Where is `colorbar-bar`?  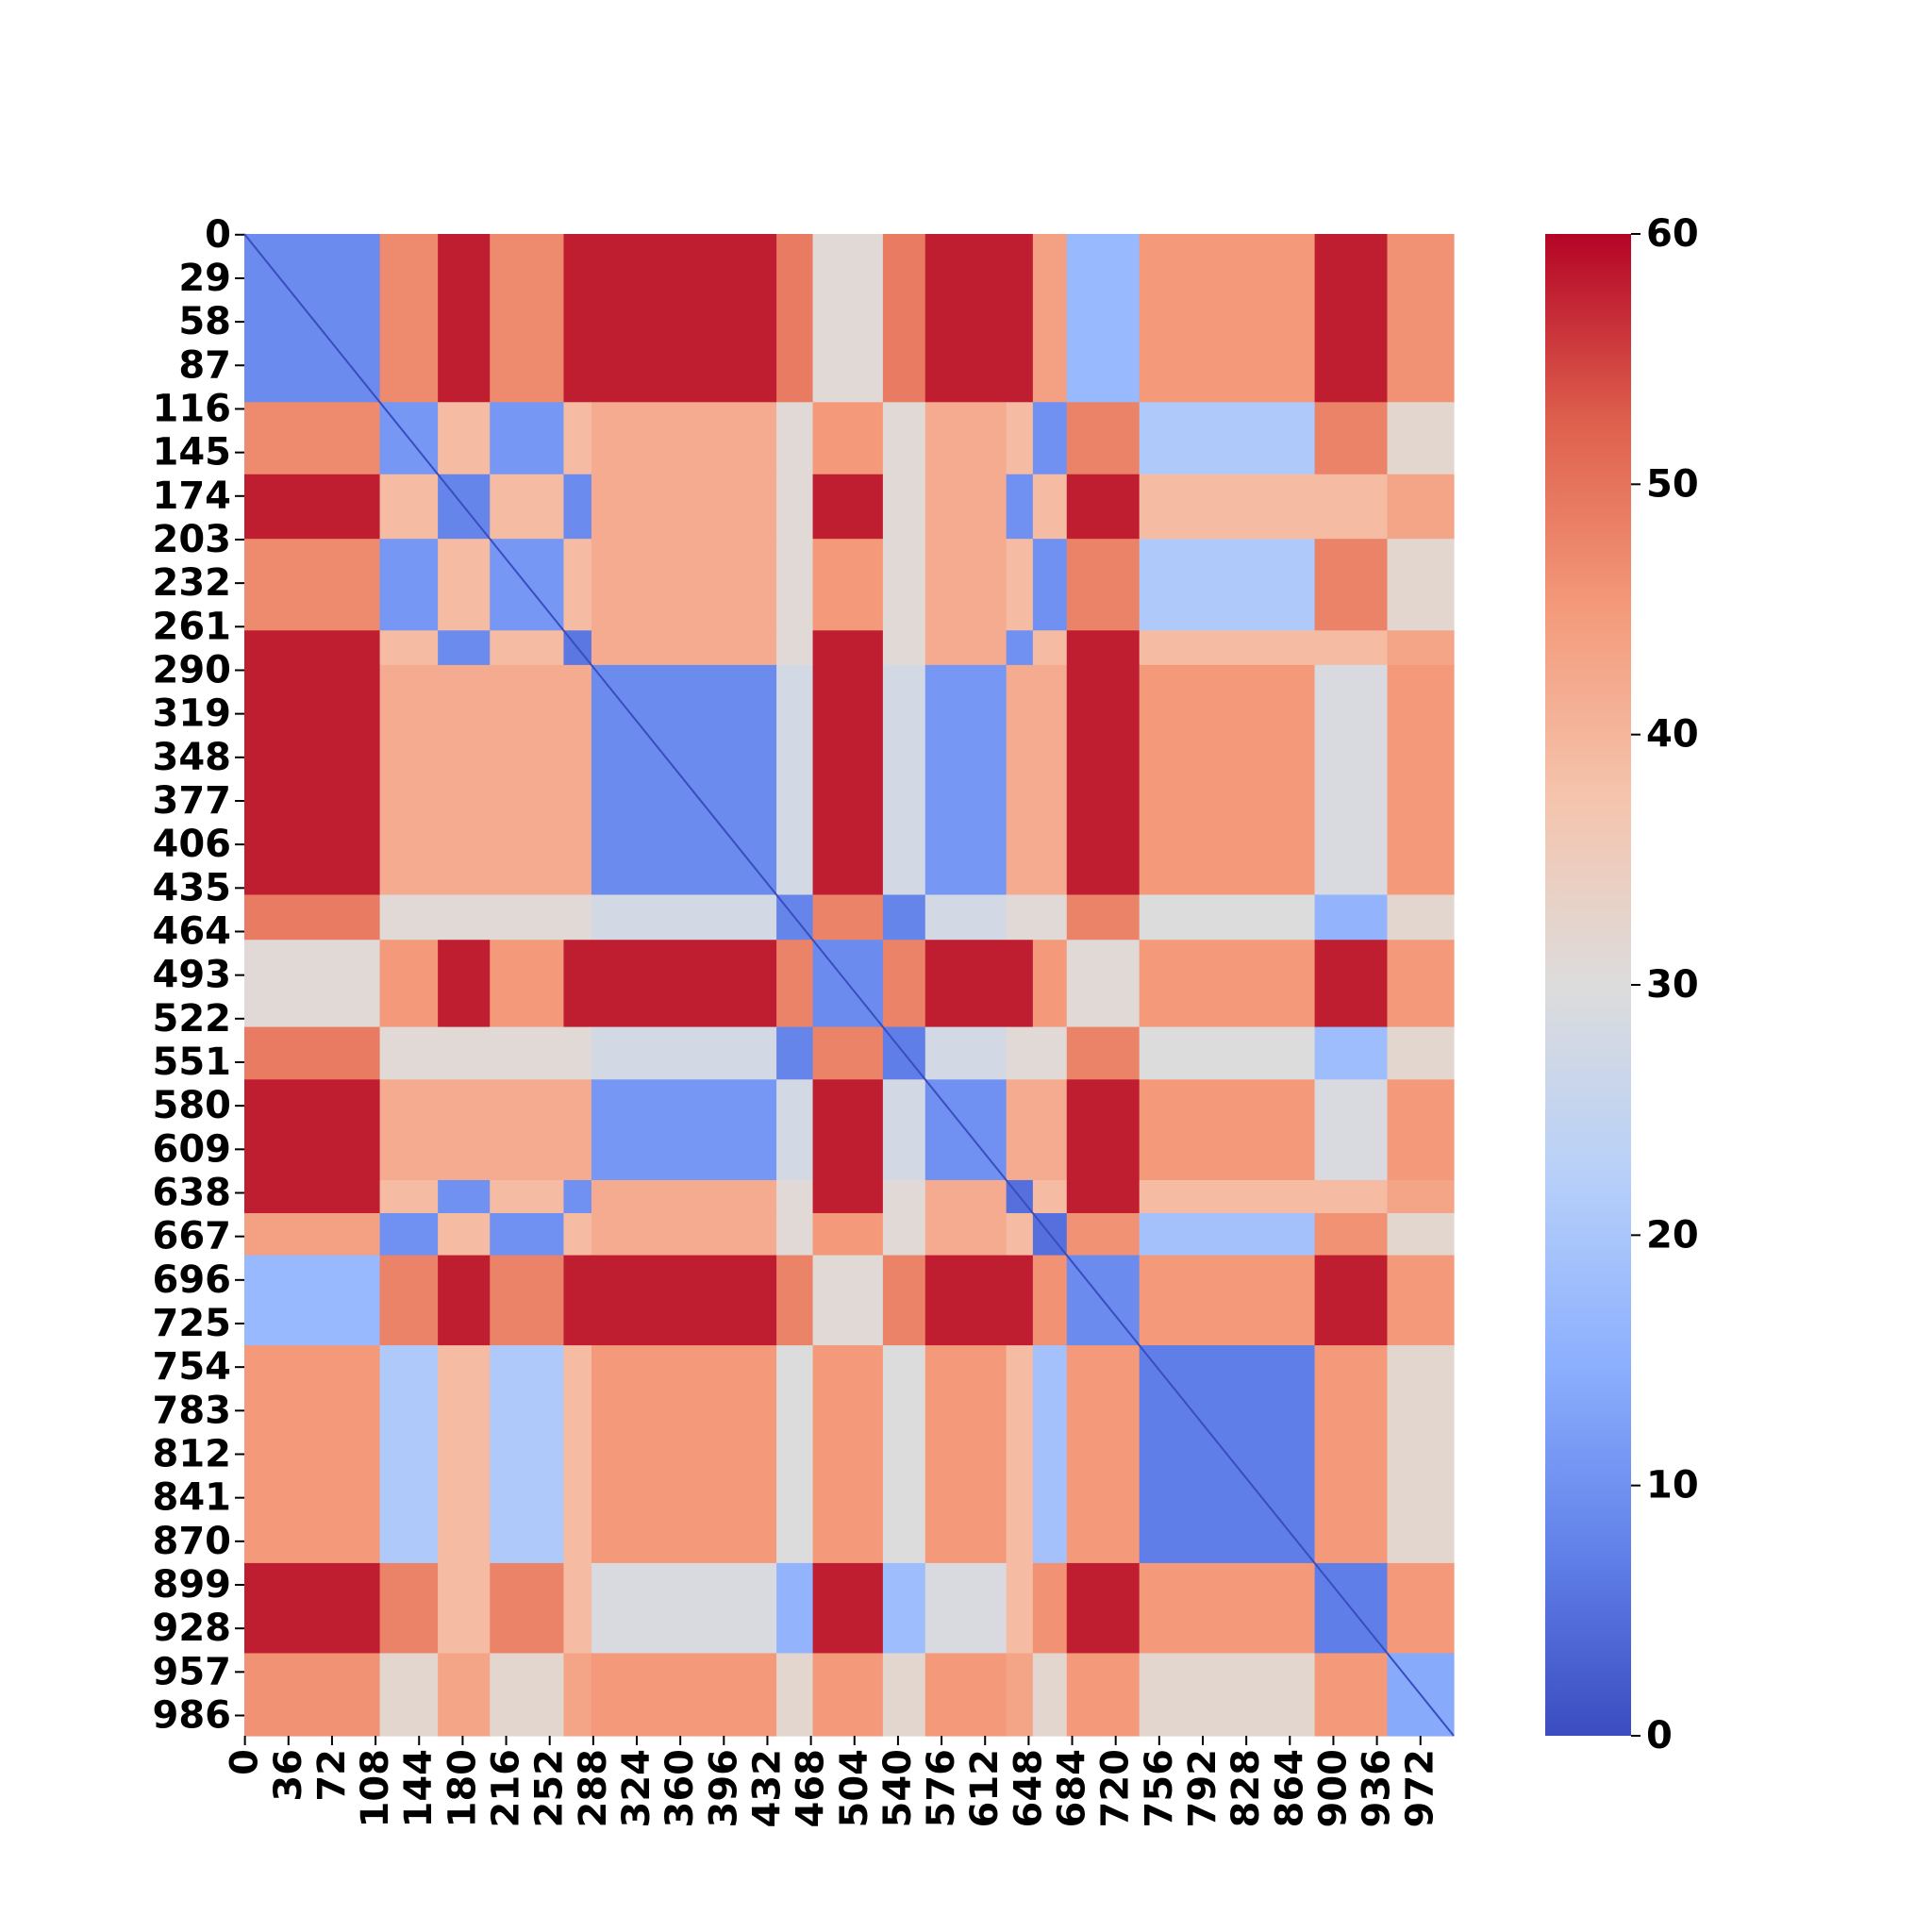
colorbar-bar is located at coordinates (1588, 985).